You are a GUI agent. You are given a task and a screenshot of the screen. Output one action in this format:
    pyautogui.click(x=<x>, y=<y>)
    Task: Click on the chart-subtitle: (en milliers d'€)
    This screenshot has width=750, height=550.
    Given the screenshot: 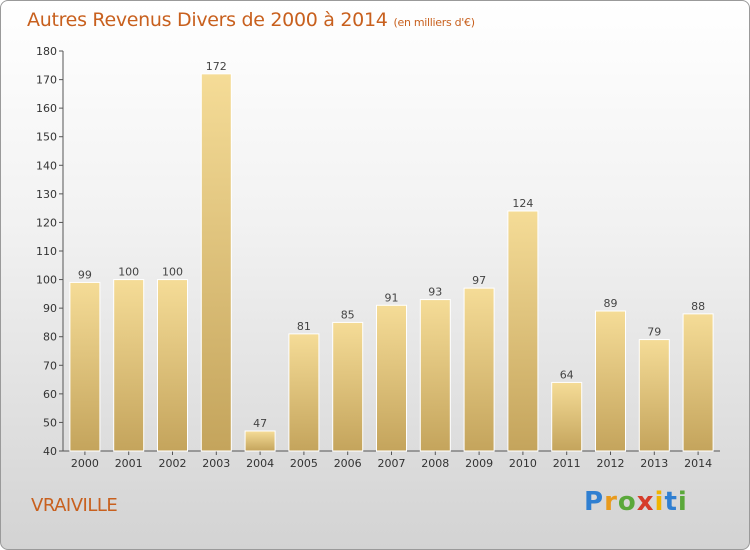 What is the action you would take?
    pyautogui.click(x=434, y=22)
    